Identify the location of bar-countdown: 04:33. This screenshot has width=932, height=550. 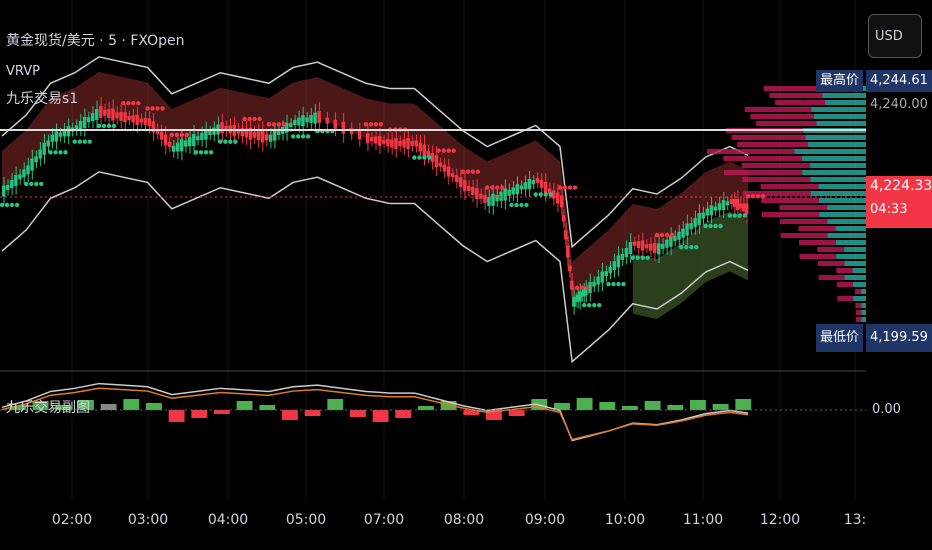
(889, 209).